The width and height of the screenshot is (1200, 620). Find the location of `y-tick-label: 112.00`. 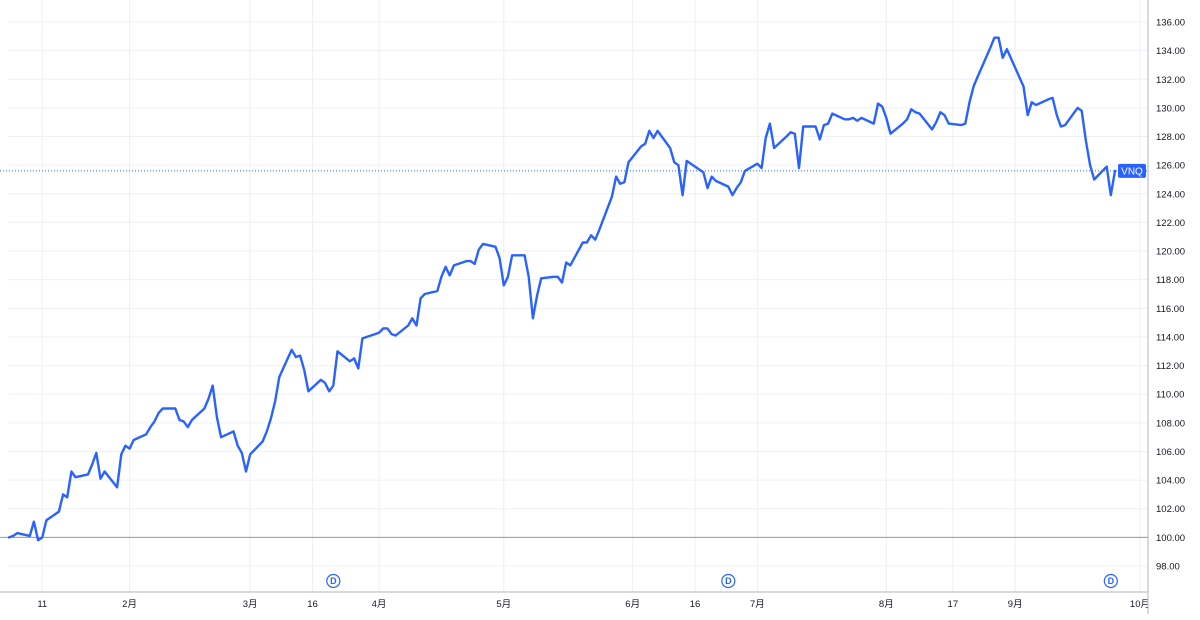

y-tick-label: 112.00 is located at coordinates (1170, 366).